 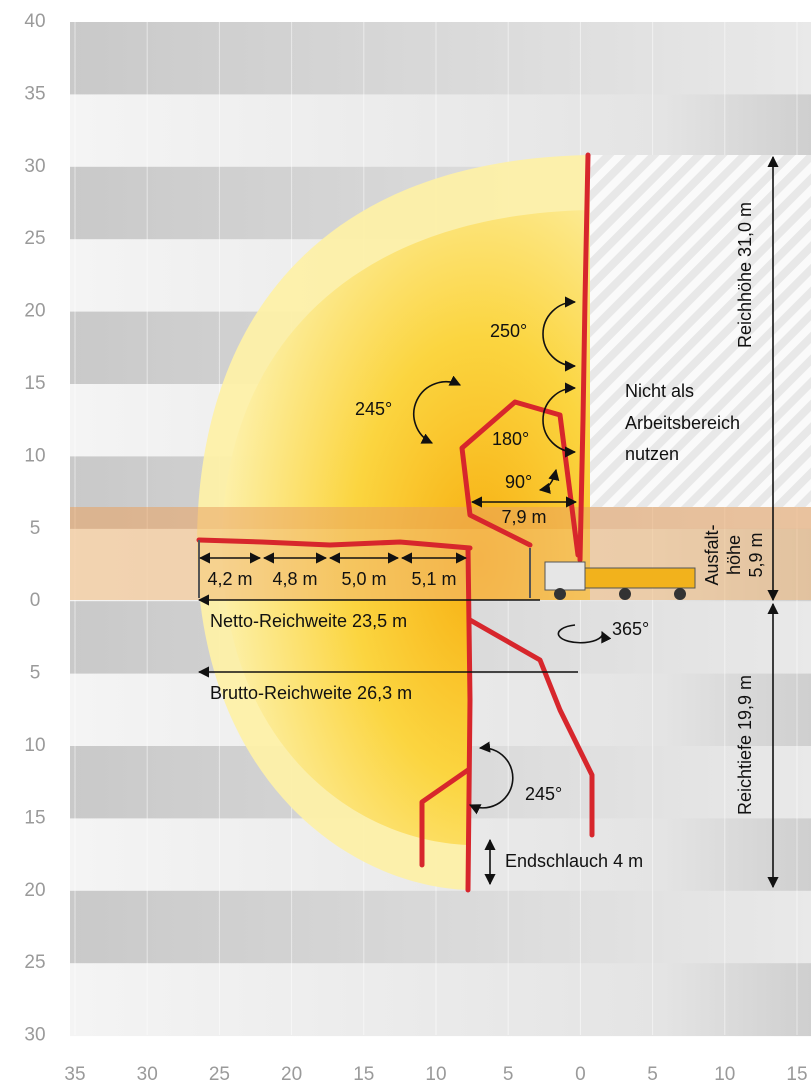 What do you see at coordinates (734, 555) in the screenshot?
I see `unfold-label: höhe` at bounding box center [734, 555].